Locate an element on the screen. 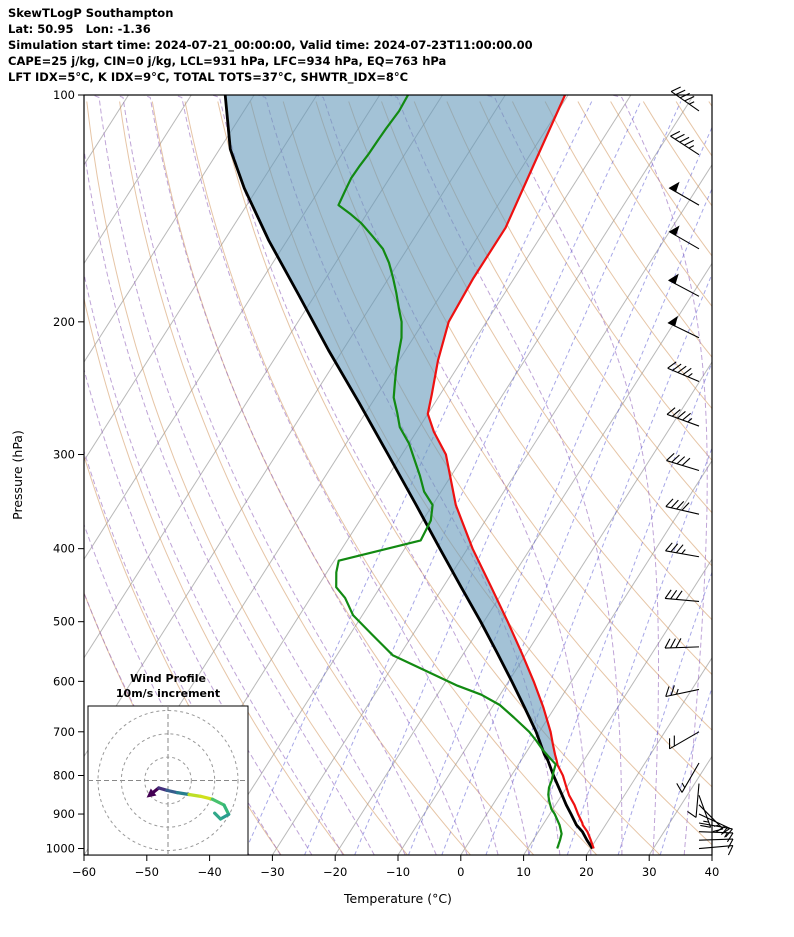  y-tick-label: 800 is located at coordinates (64, 775).